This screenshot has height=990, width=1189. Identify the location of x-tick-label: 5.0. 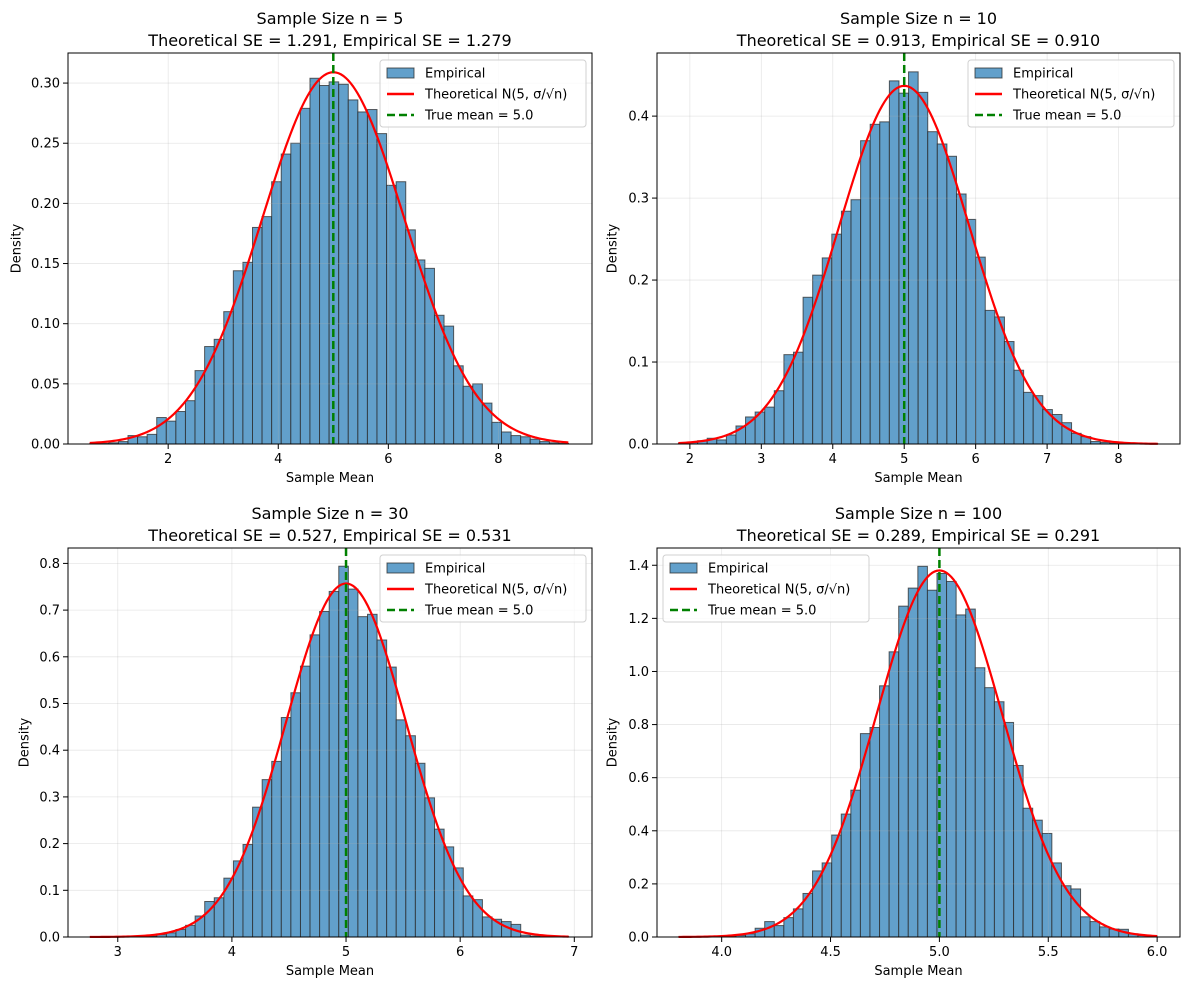
(939, 952).